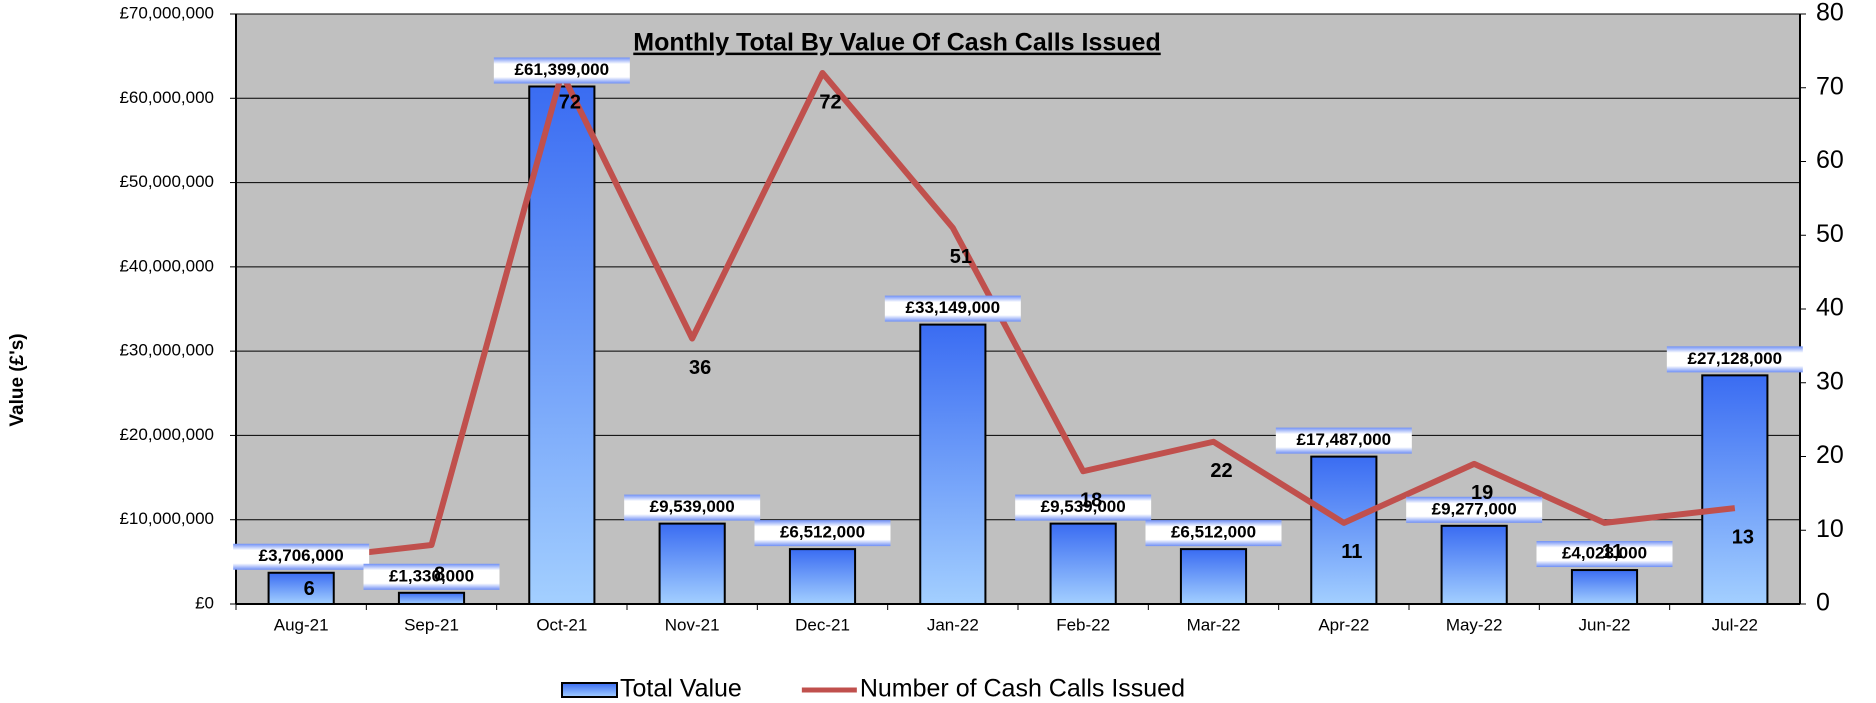 The image size is (1876, 703). I want to click on y2-tick-label: 50, so click(1830, 234).